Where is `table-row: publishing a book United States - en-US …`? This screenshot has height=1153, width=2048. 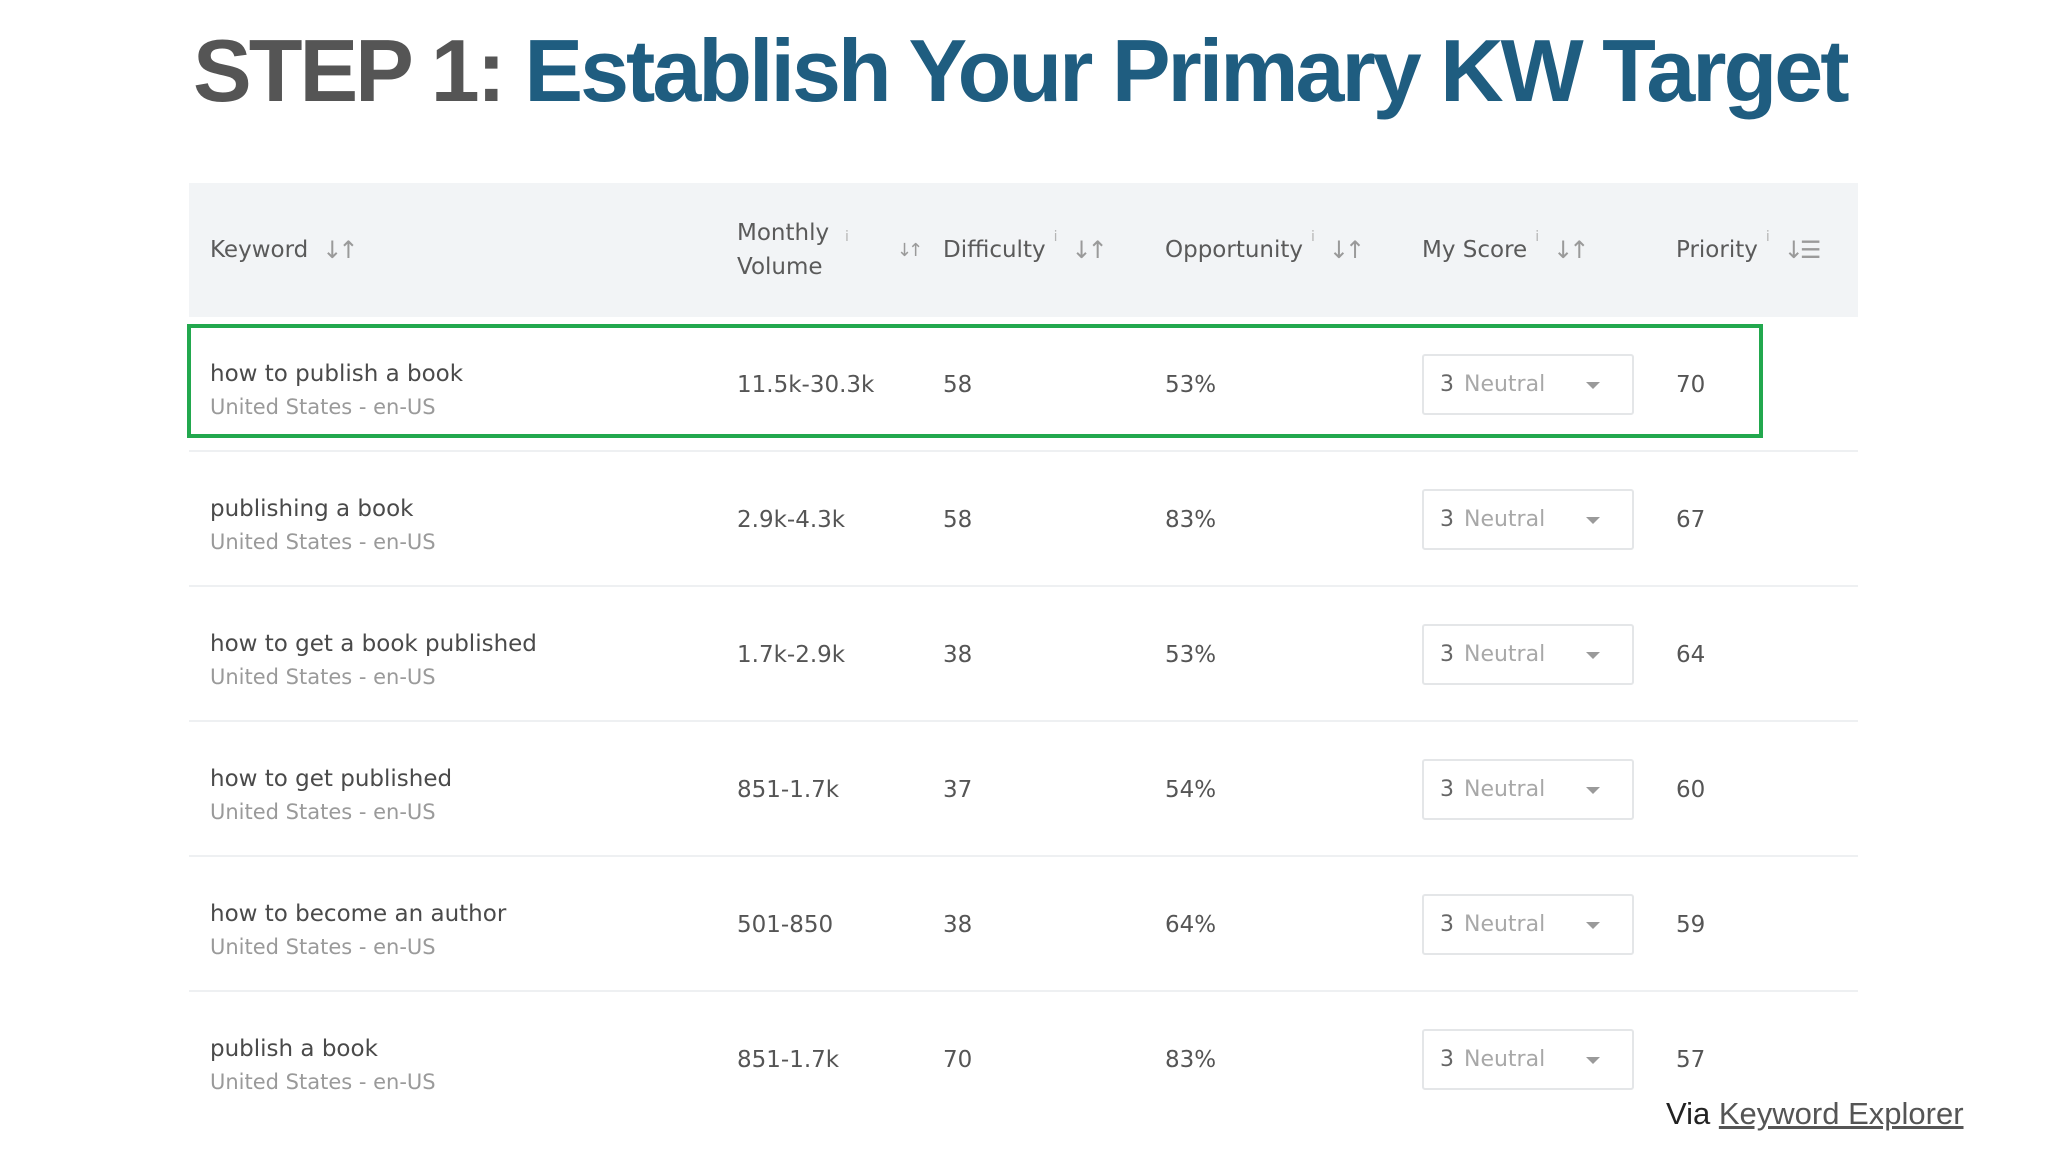 table-row: publishing a book United States - en-US … is located at coordinates (1023, 519).